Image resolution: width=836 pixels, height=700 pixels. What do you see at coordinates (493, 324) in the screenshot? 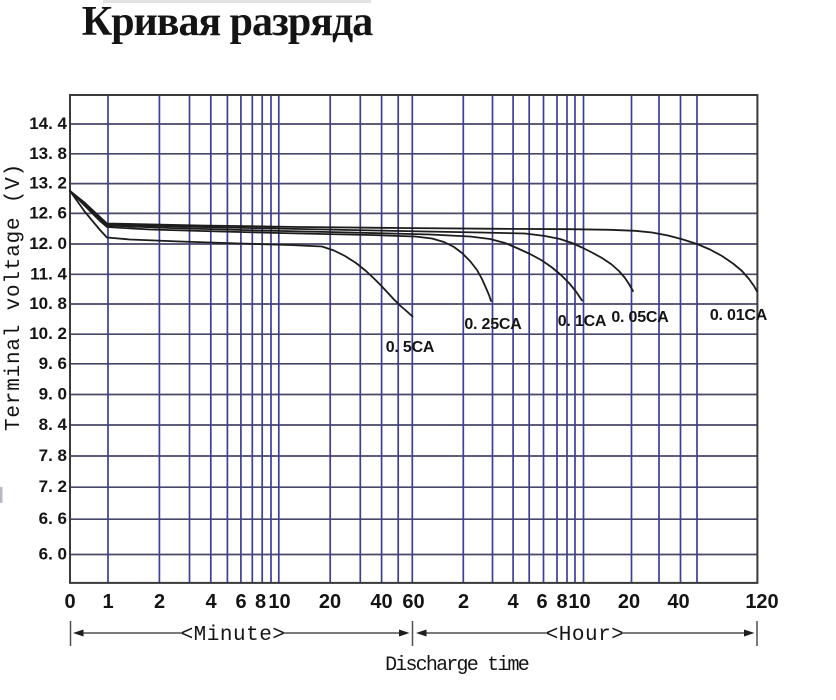
I see `svg-text: 0. 25CA` at bounding box center [493, 324].